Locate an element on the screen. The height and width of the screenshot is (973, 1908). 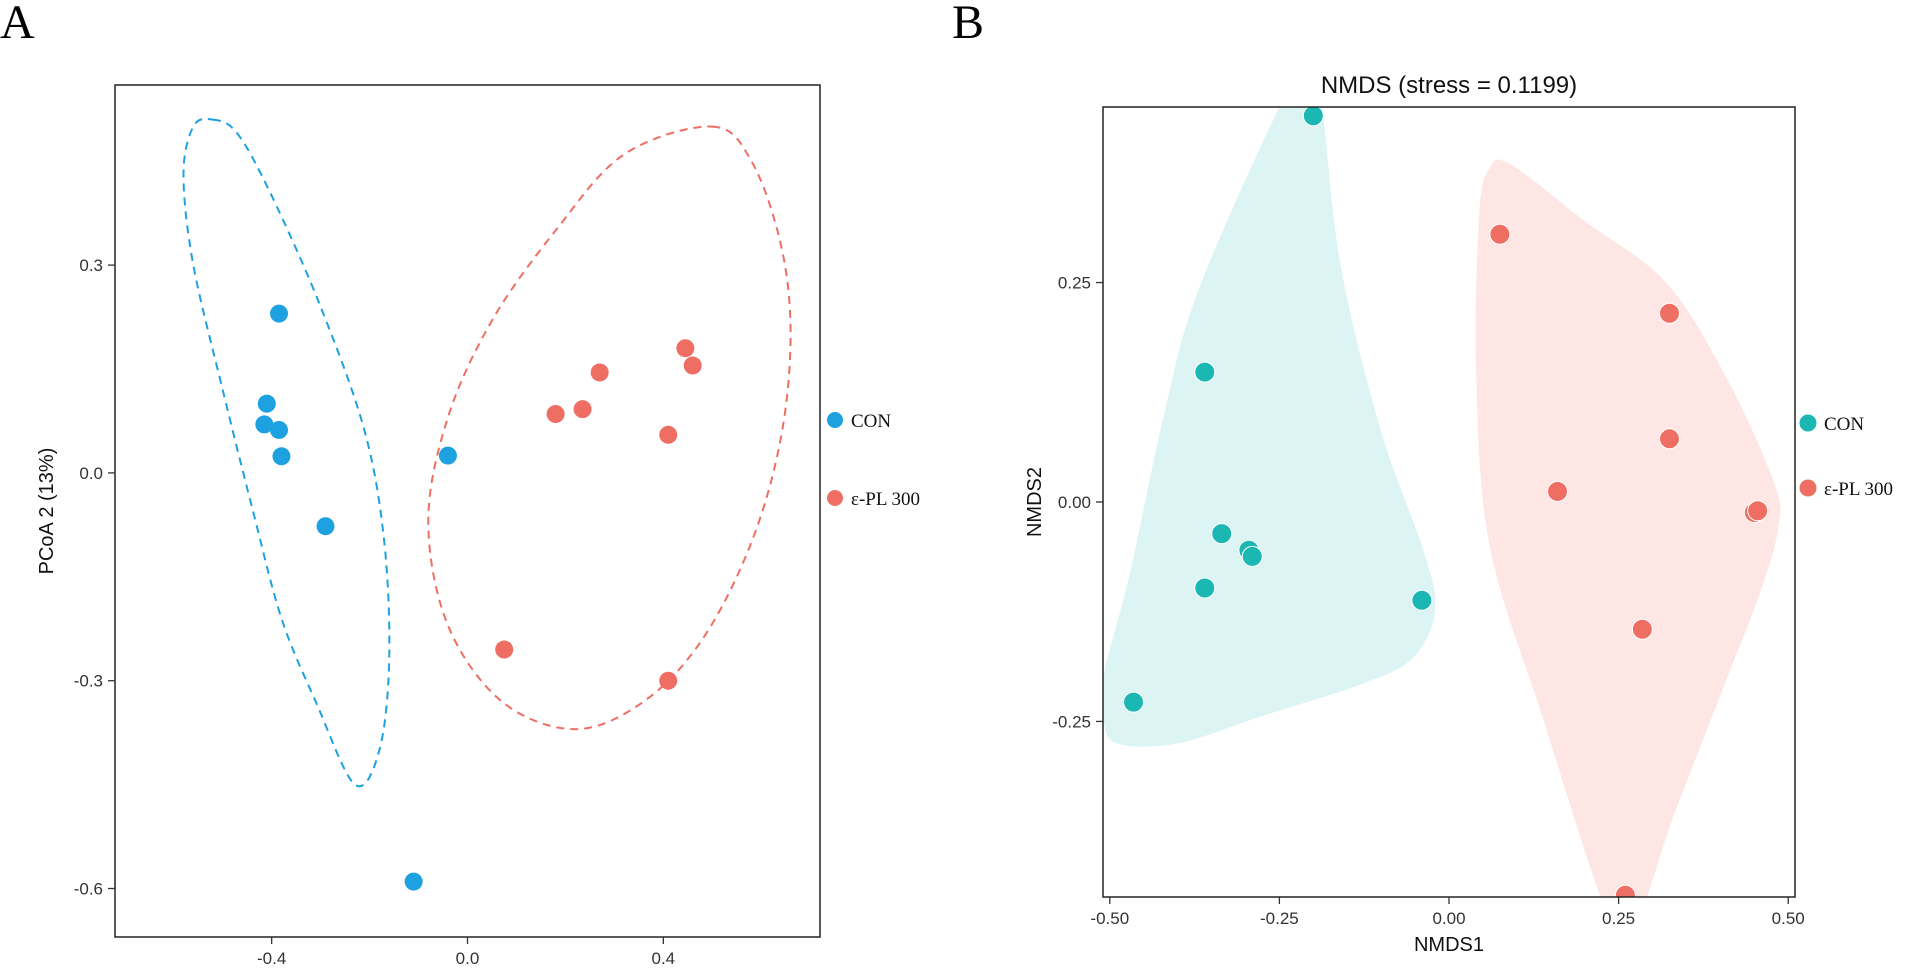
x-tick-label: 0.50 is located at coordinates (1788, 918).